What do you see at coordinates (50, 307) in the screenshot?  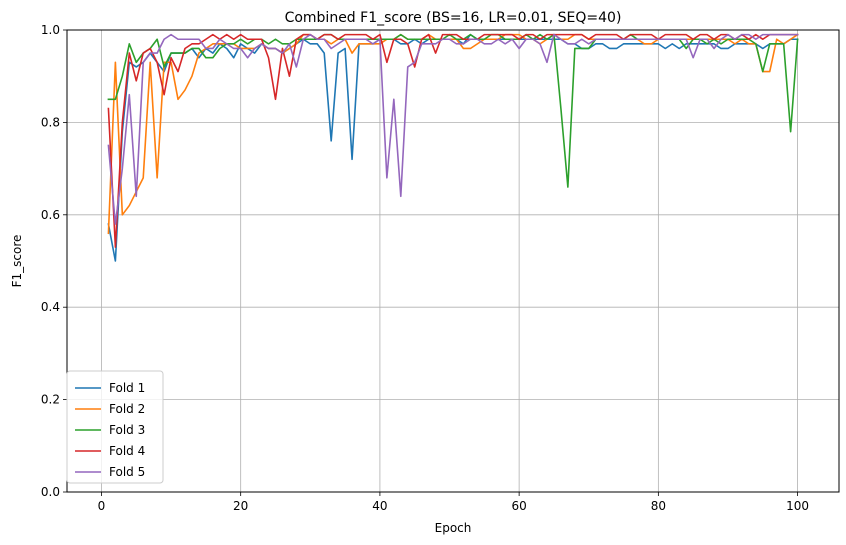 I see `y-tick-label: 0.4` at bounding box center [50, 307].